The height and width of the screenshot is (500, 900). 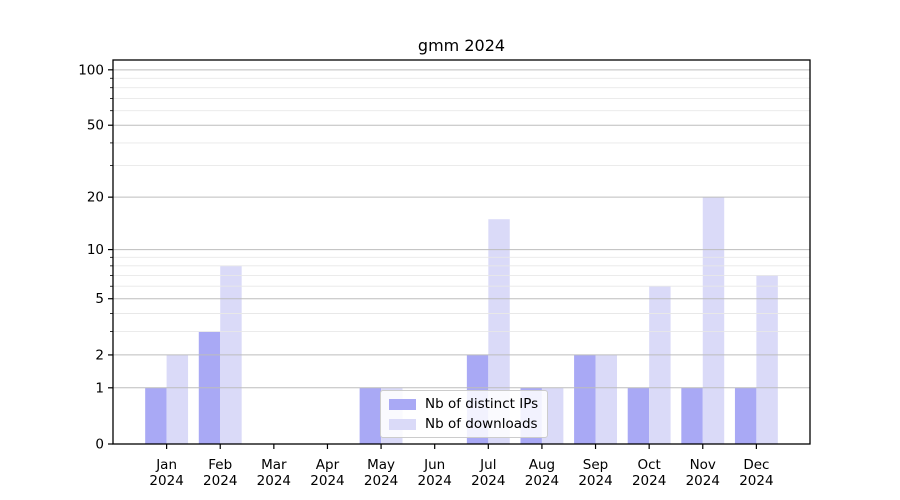 I want to click on legend: Nb of distinct IPs Nb of downloads, so click(x=464, y=414).